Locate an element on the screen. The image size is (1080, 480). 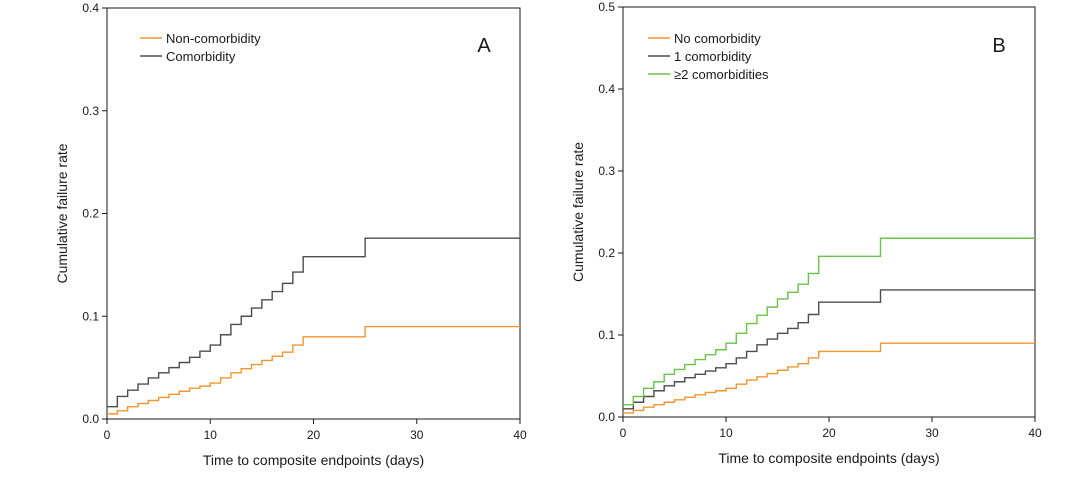
panel-label: B is located at coordinates (998, 46).